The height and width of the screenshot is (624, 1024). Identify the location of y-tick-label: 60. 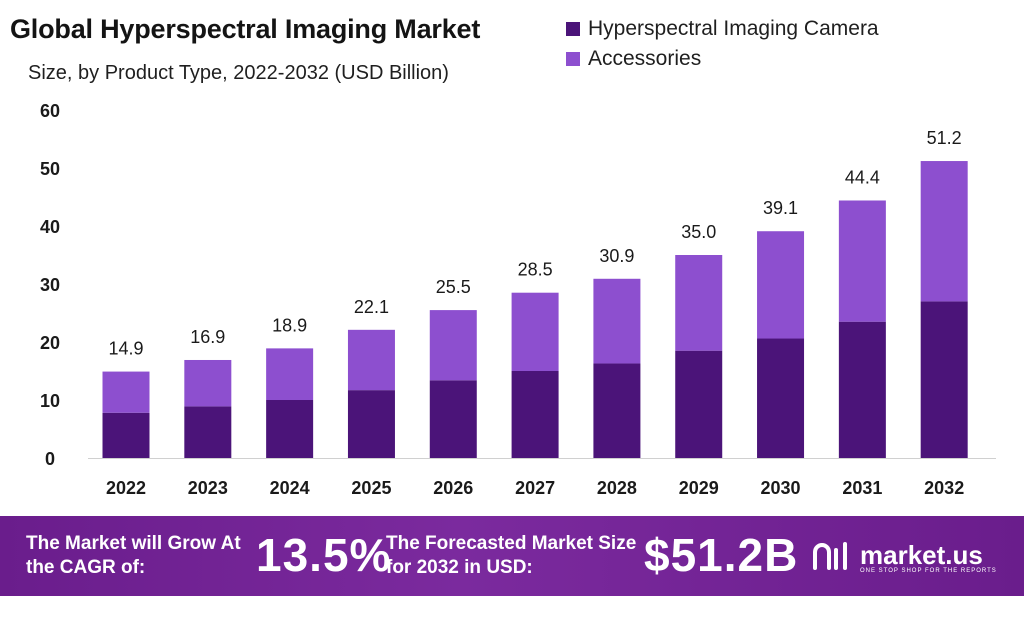
(50, 111).